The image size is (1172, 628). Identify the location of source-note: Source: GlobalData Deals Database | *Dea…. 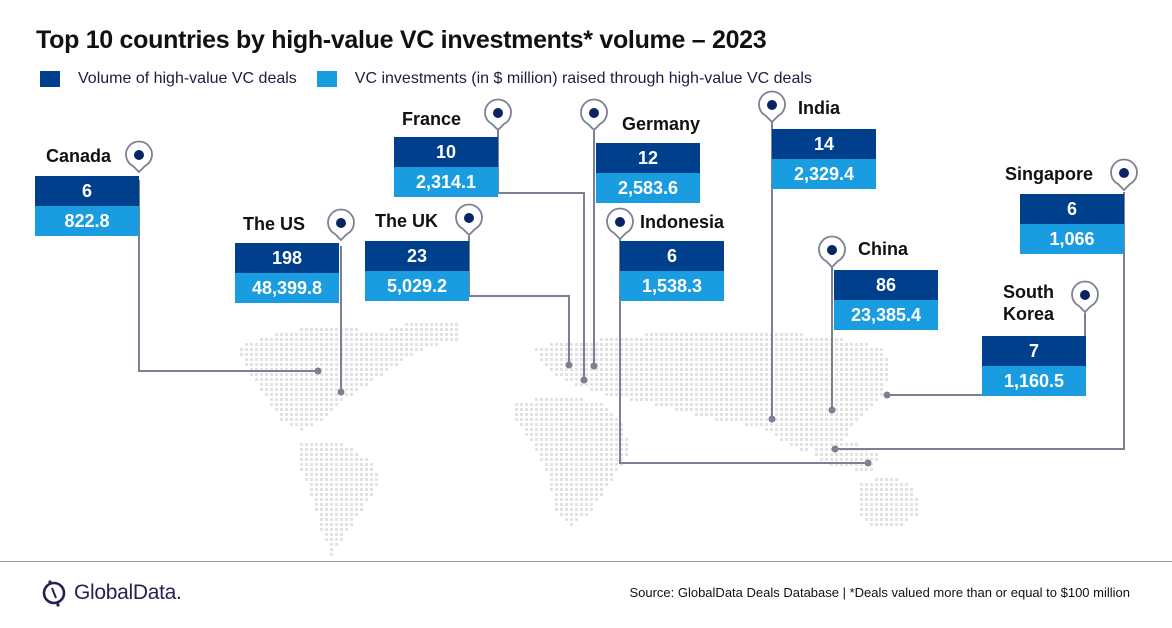
(879, 592).